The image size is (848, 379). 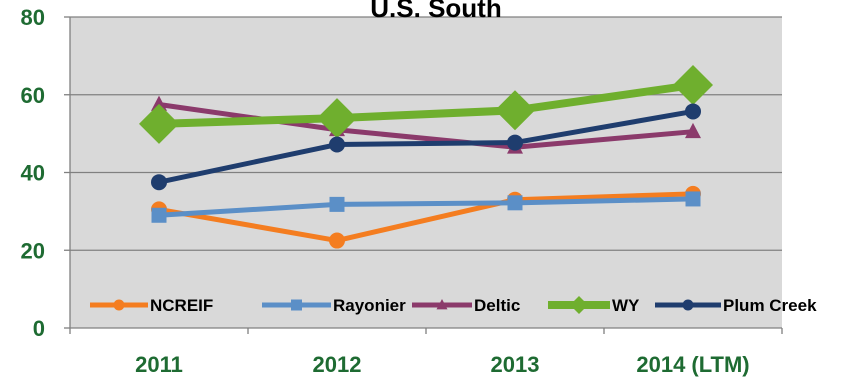 I want to click on x-tick-label: 2014 (LTM), so click(x=692, y=364).